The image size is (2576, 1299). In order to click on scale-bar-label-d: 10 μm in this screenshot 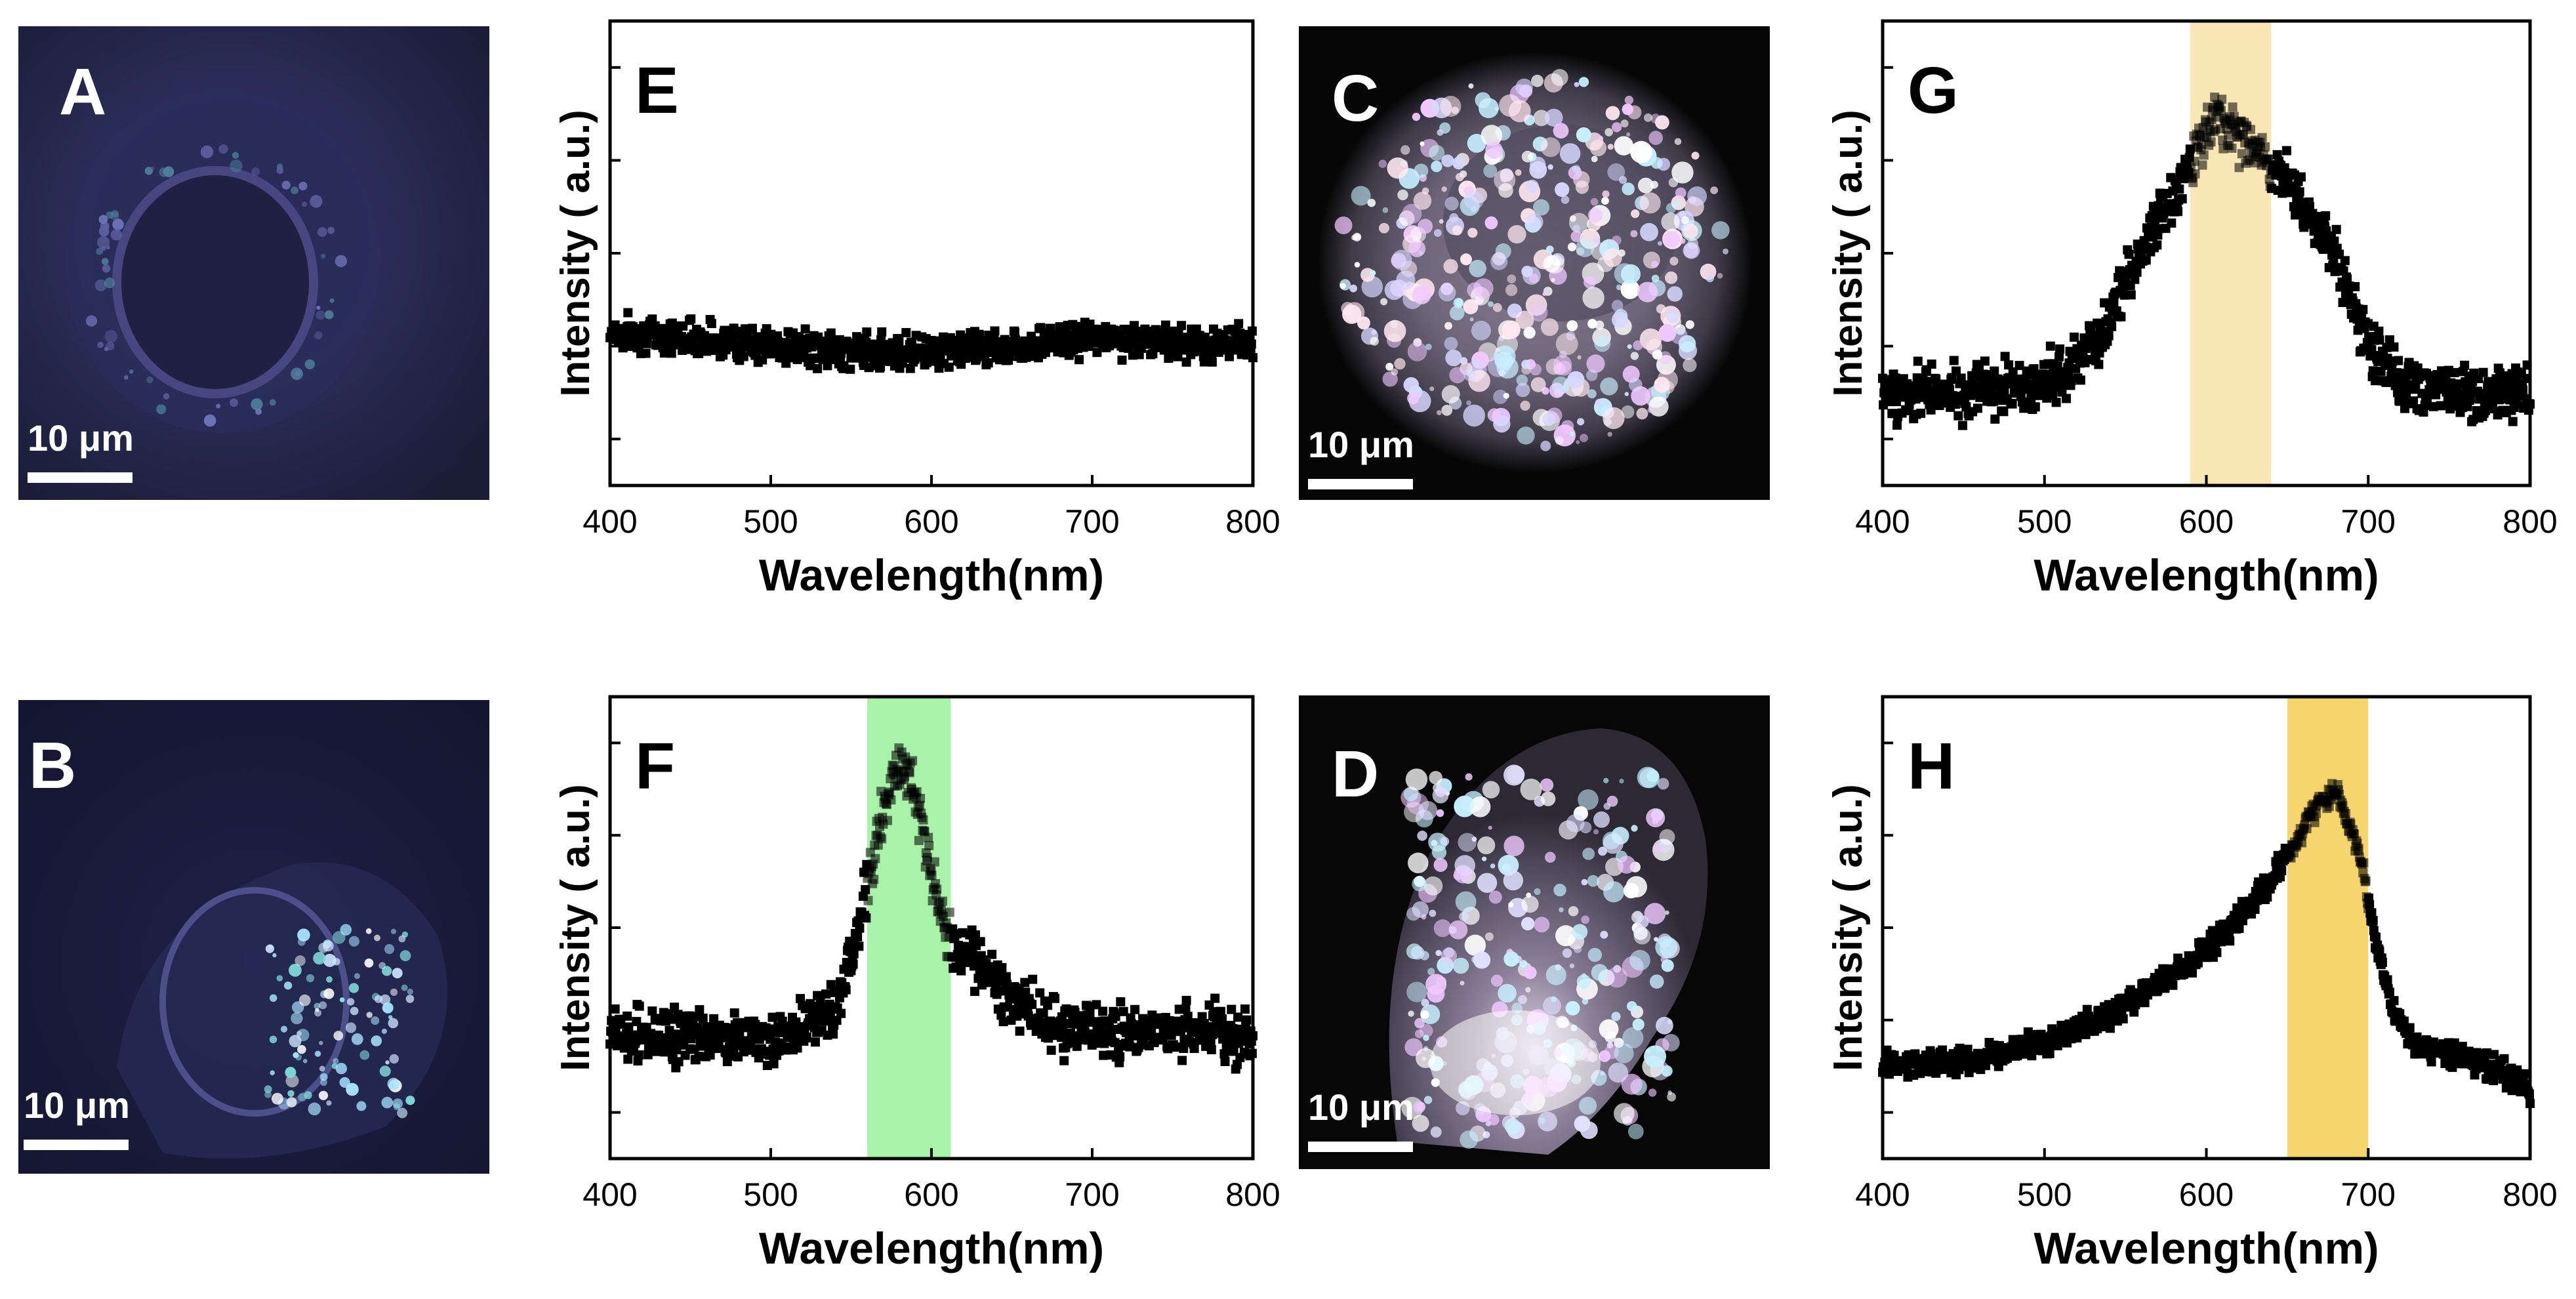, I will do `click(1361, 1107)`.